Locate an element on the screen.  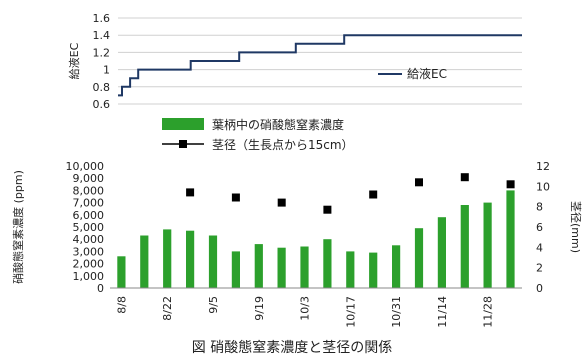
left-y-tick-label: 6,000 is located at coordinates (89, 215).